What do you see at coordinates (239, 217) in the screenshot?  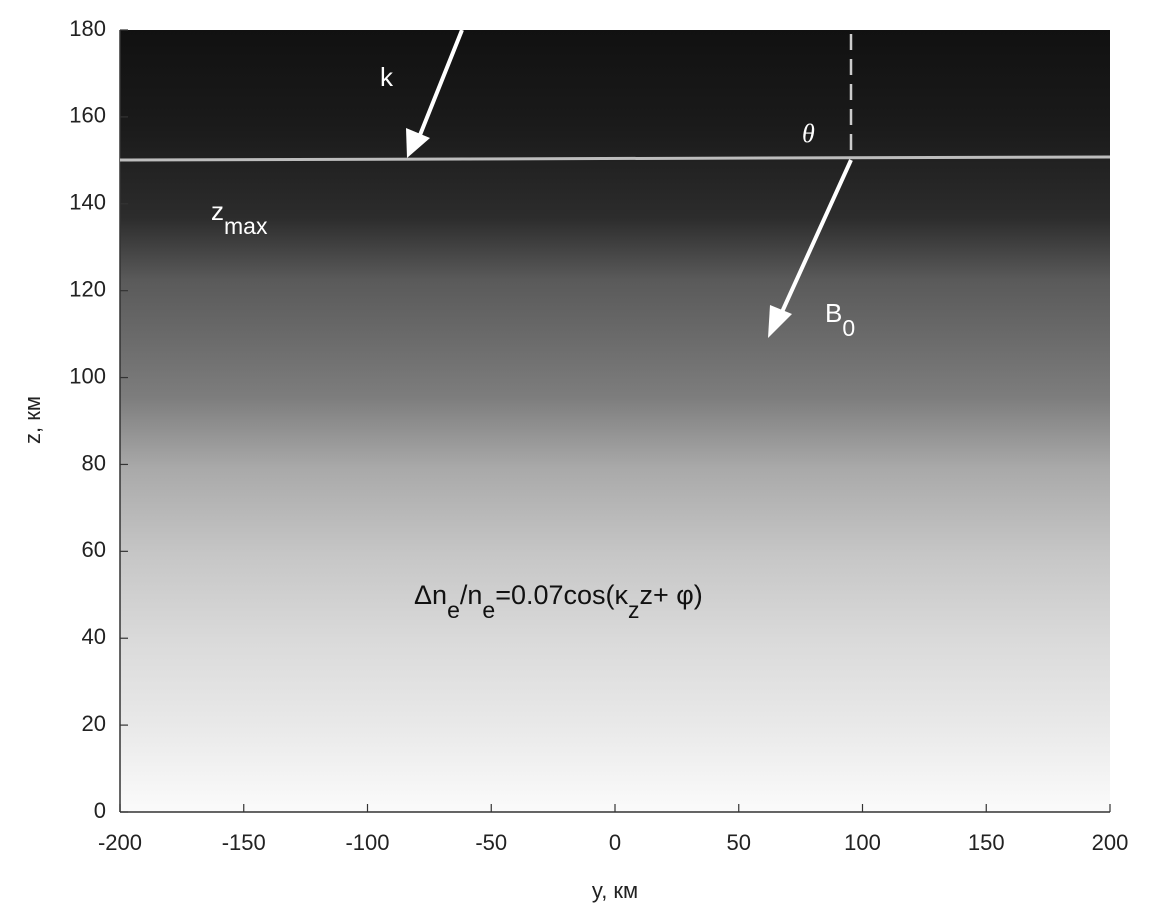 I see `zmax-label: zmax` at bounding box center [239, 217].